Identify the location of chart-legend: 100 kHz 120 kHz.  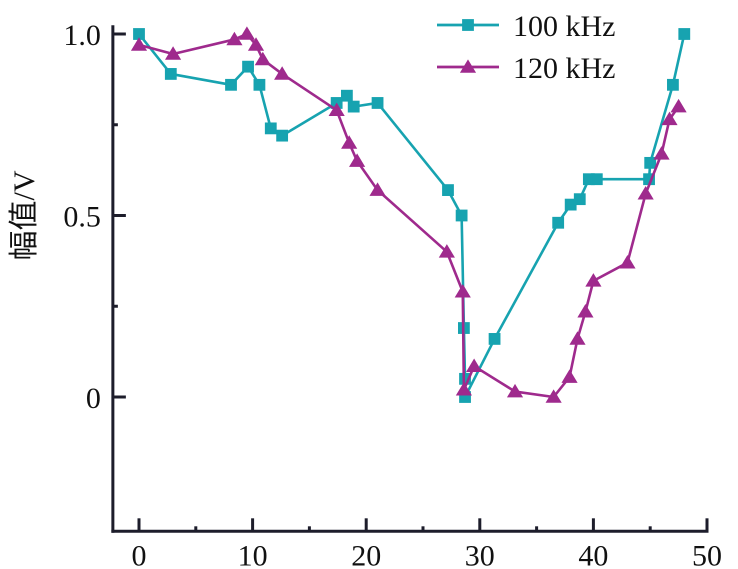
(526, 47).